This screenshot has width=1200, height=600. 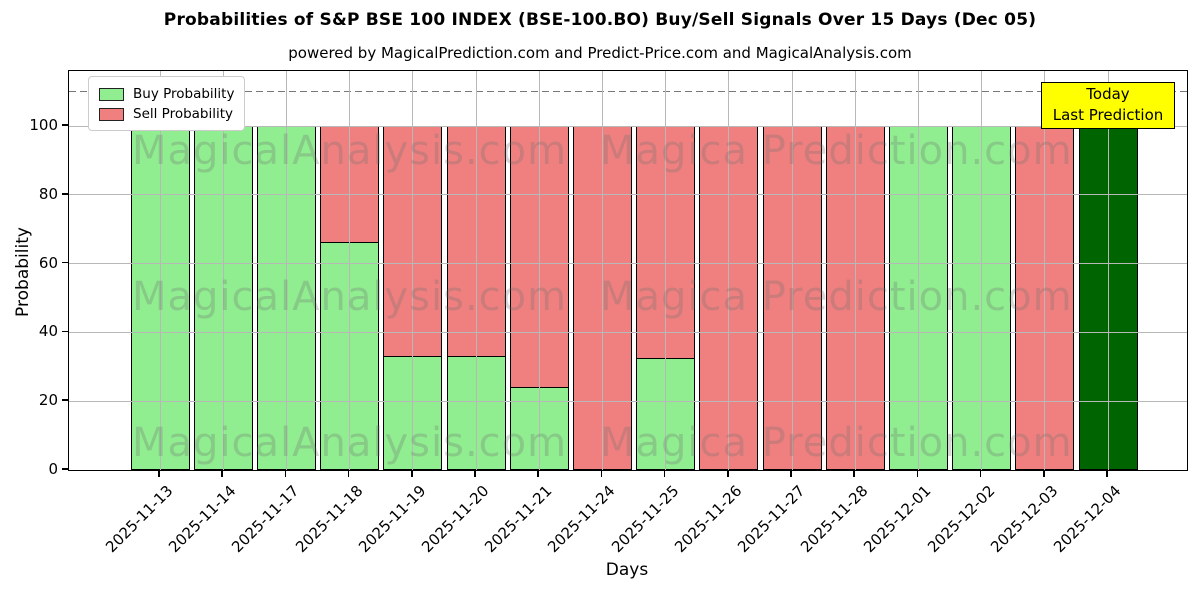 I want to click on today-annotation-line1: Today, so click(x=1108, y=94).